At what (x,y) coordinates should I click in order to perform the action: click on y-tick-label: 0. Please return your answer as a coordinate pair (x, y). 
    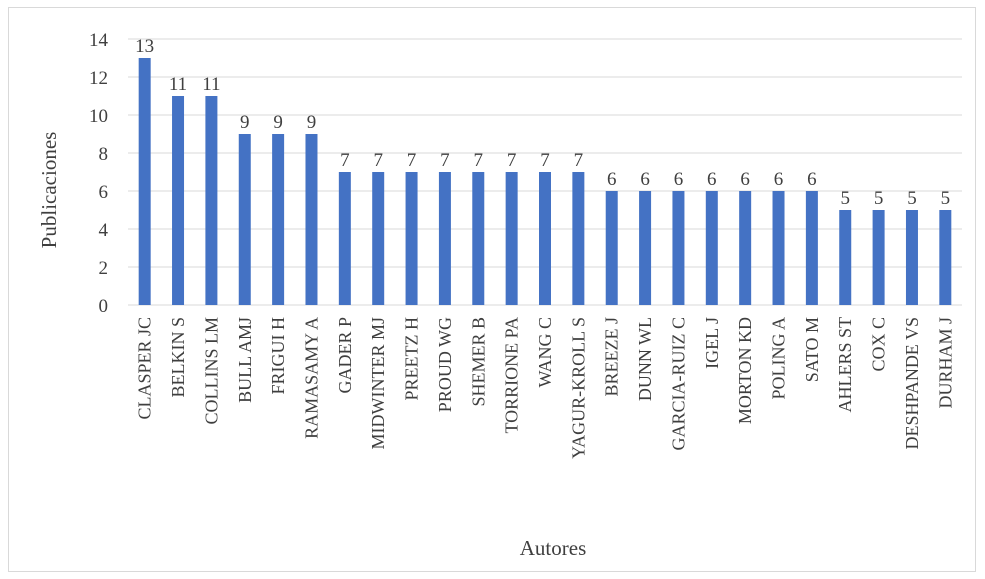
    Looking at the image, I should click on (104, 306).